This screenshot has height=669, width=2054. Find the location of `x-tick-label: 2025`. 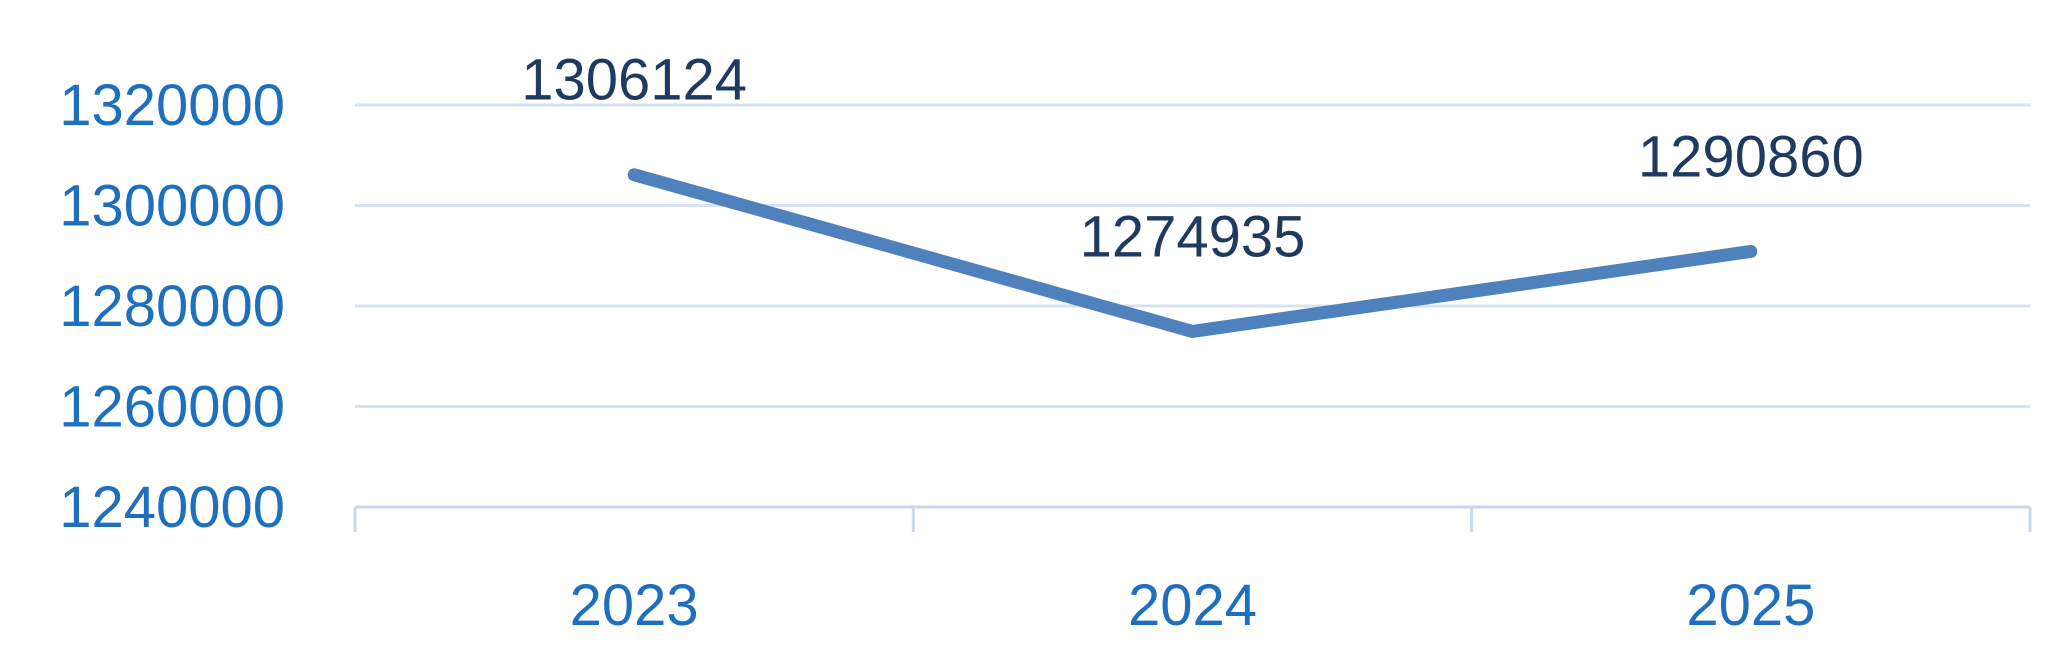

x-tick-label: 2025 is located at coordinates (1750, 605).